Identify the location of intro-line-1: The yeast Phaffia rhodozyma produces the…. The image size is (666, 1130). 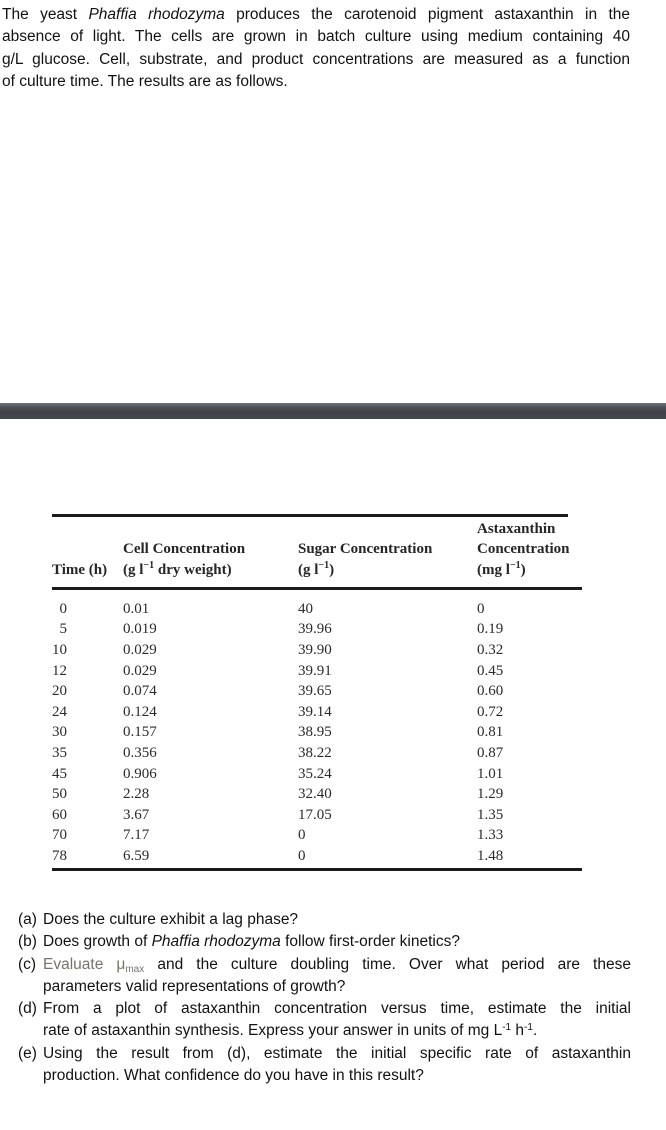
(316, 15).